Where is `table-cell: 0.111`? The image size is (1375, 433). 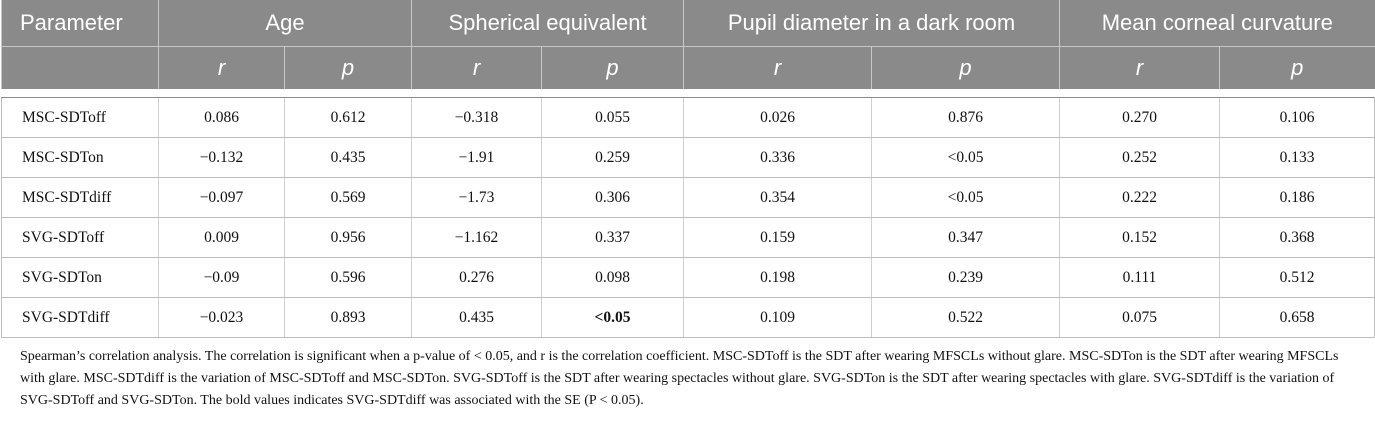 table-cell: 0.111 is located at coordinates (1139, 277).